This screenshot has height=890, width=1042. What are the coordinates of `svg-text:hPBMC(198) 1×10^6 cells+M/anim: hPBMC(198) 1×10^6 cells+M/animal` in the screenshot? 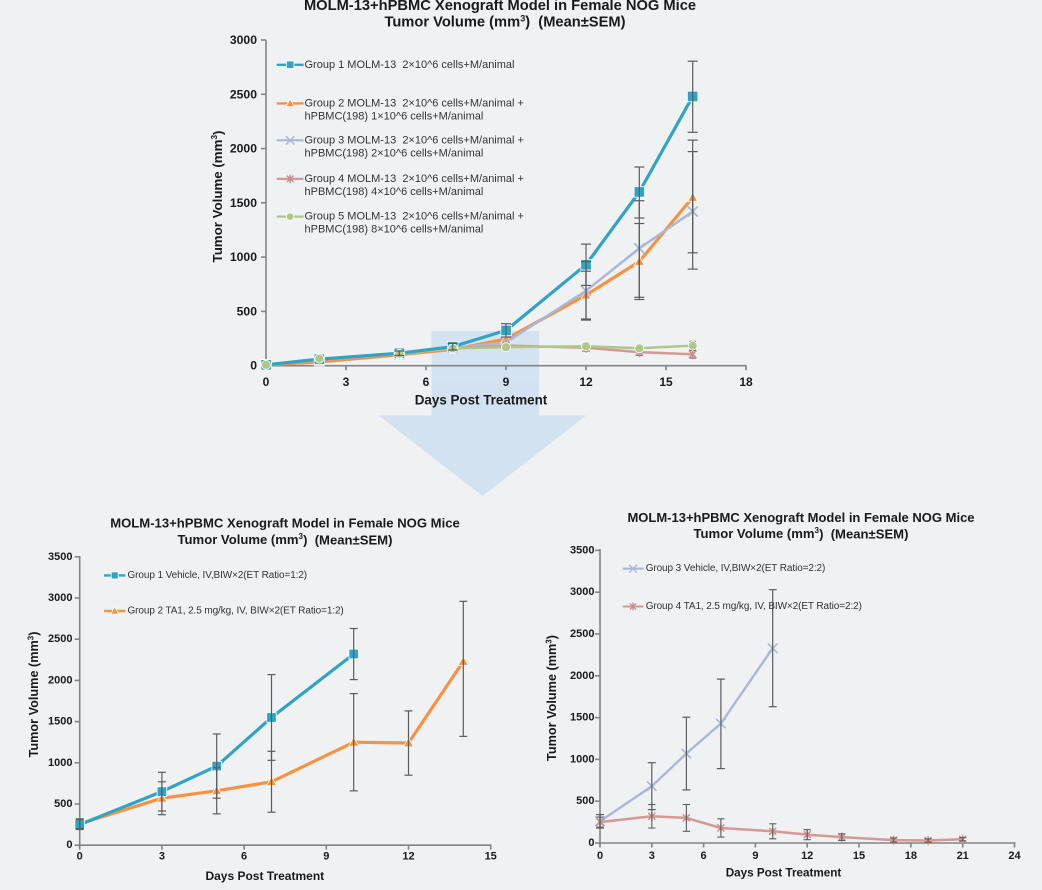 It's located at (394, 117).